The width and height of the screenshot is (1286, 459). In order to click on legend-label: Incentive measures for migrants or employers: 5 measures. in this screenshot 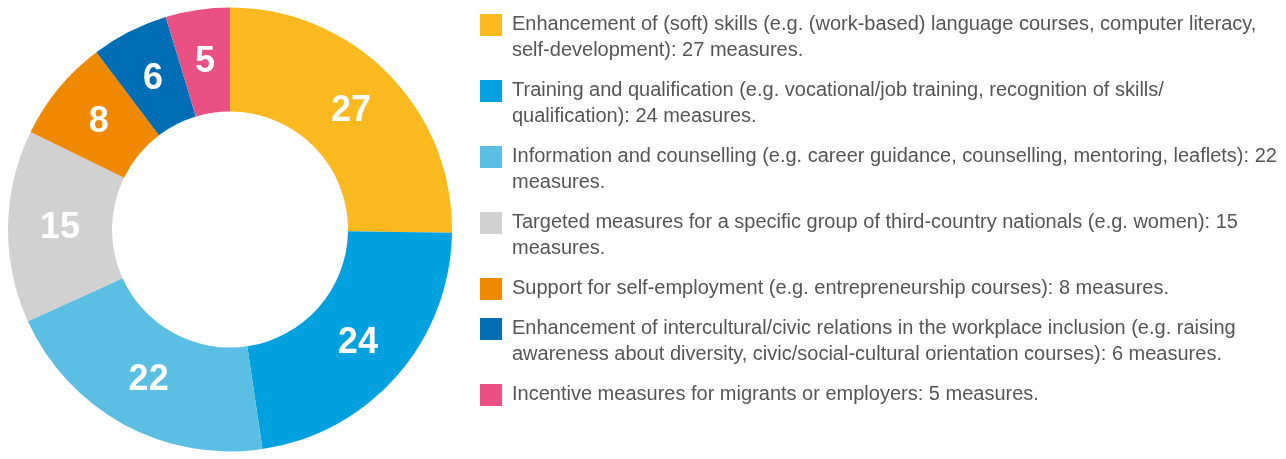, I will do `click(775, 393)`.